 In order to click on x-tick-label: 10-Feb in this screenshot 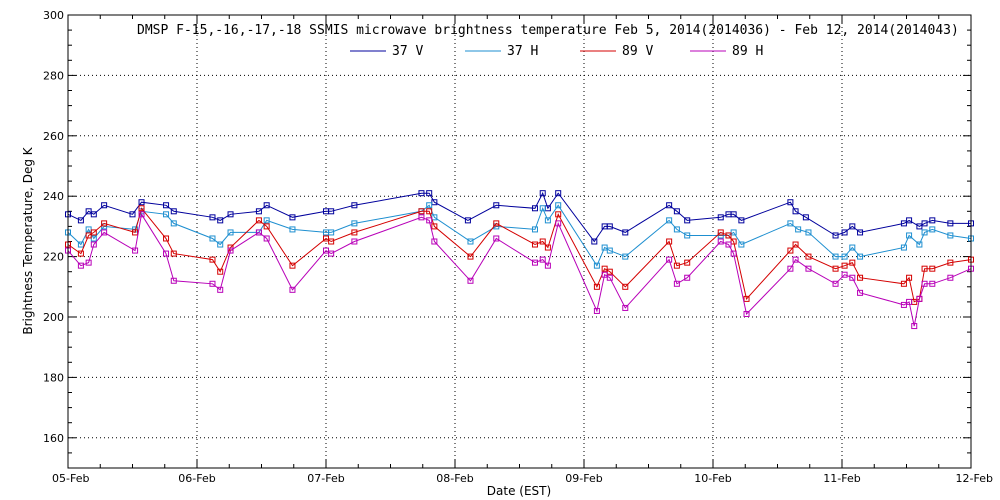, I will do `click(712, 478)`.